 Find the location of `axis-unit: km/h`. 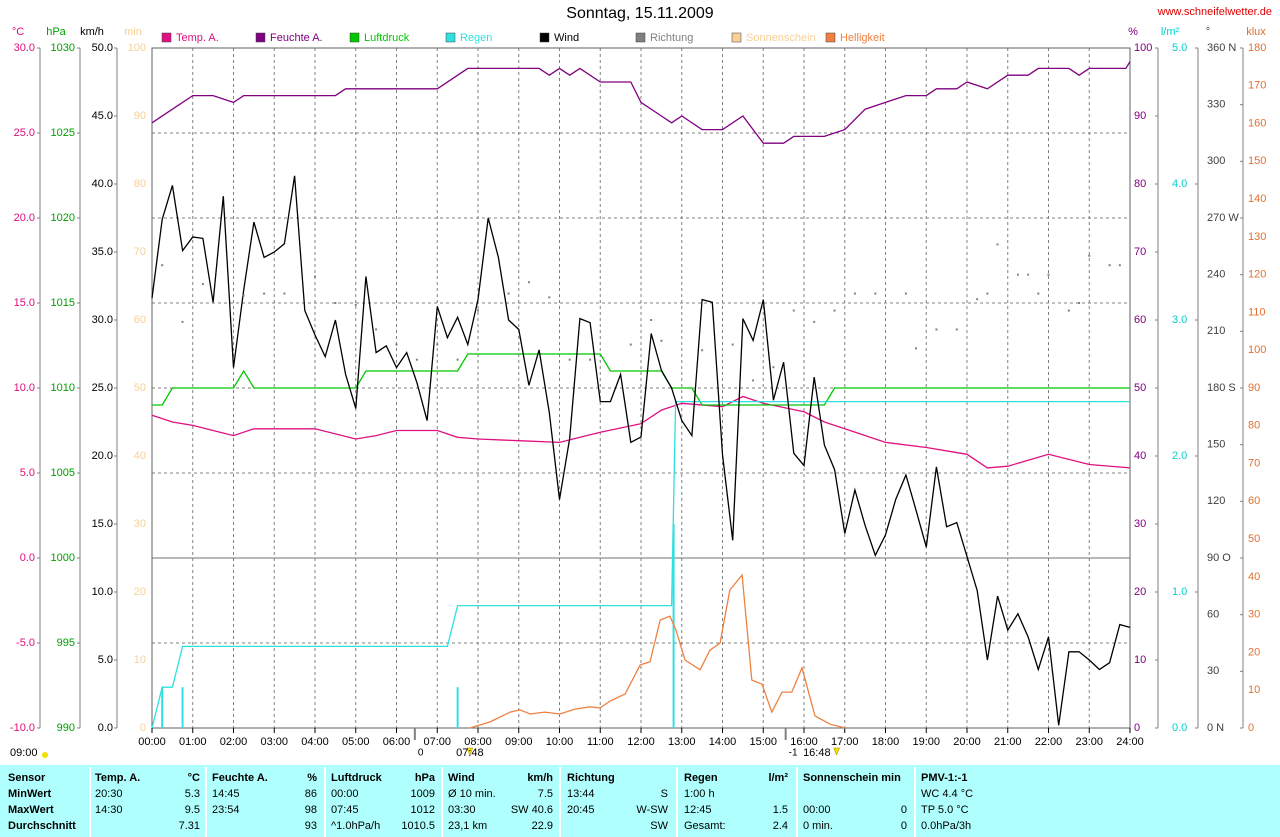

axis-unit: km/h is located at coordinates (92, 32).